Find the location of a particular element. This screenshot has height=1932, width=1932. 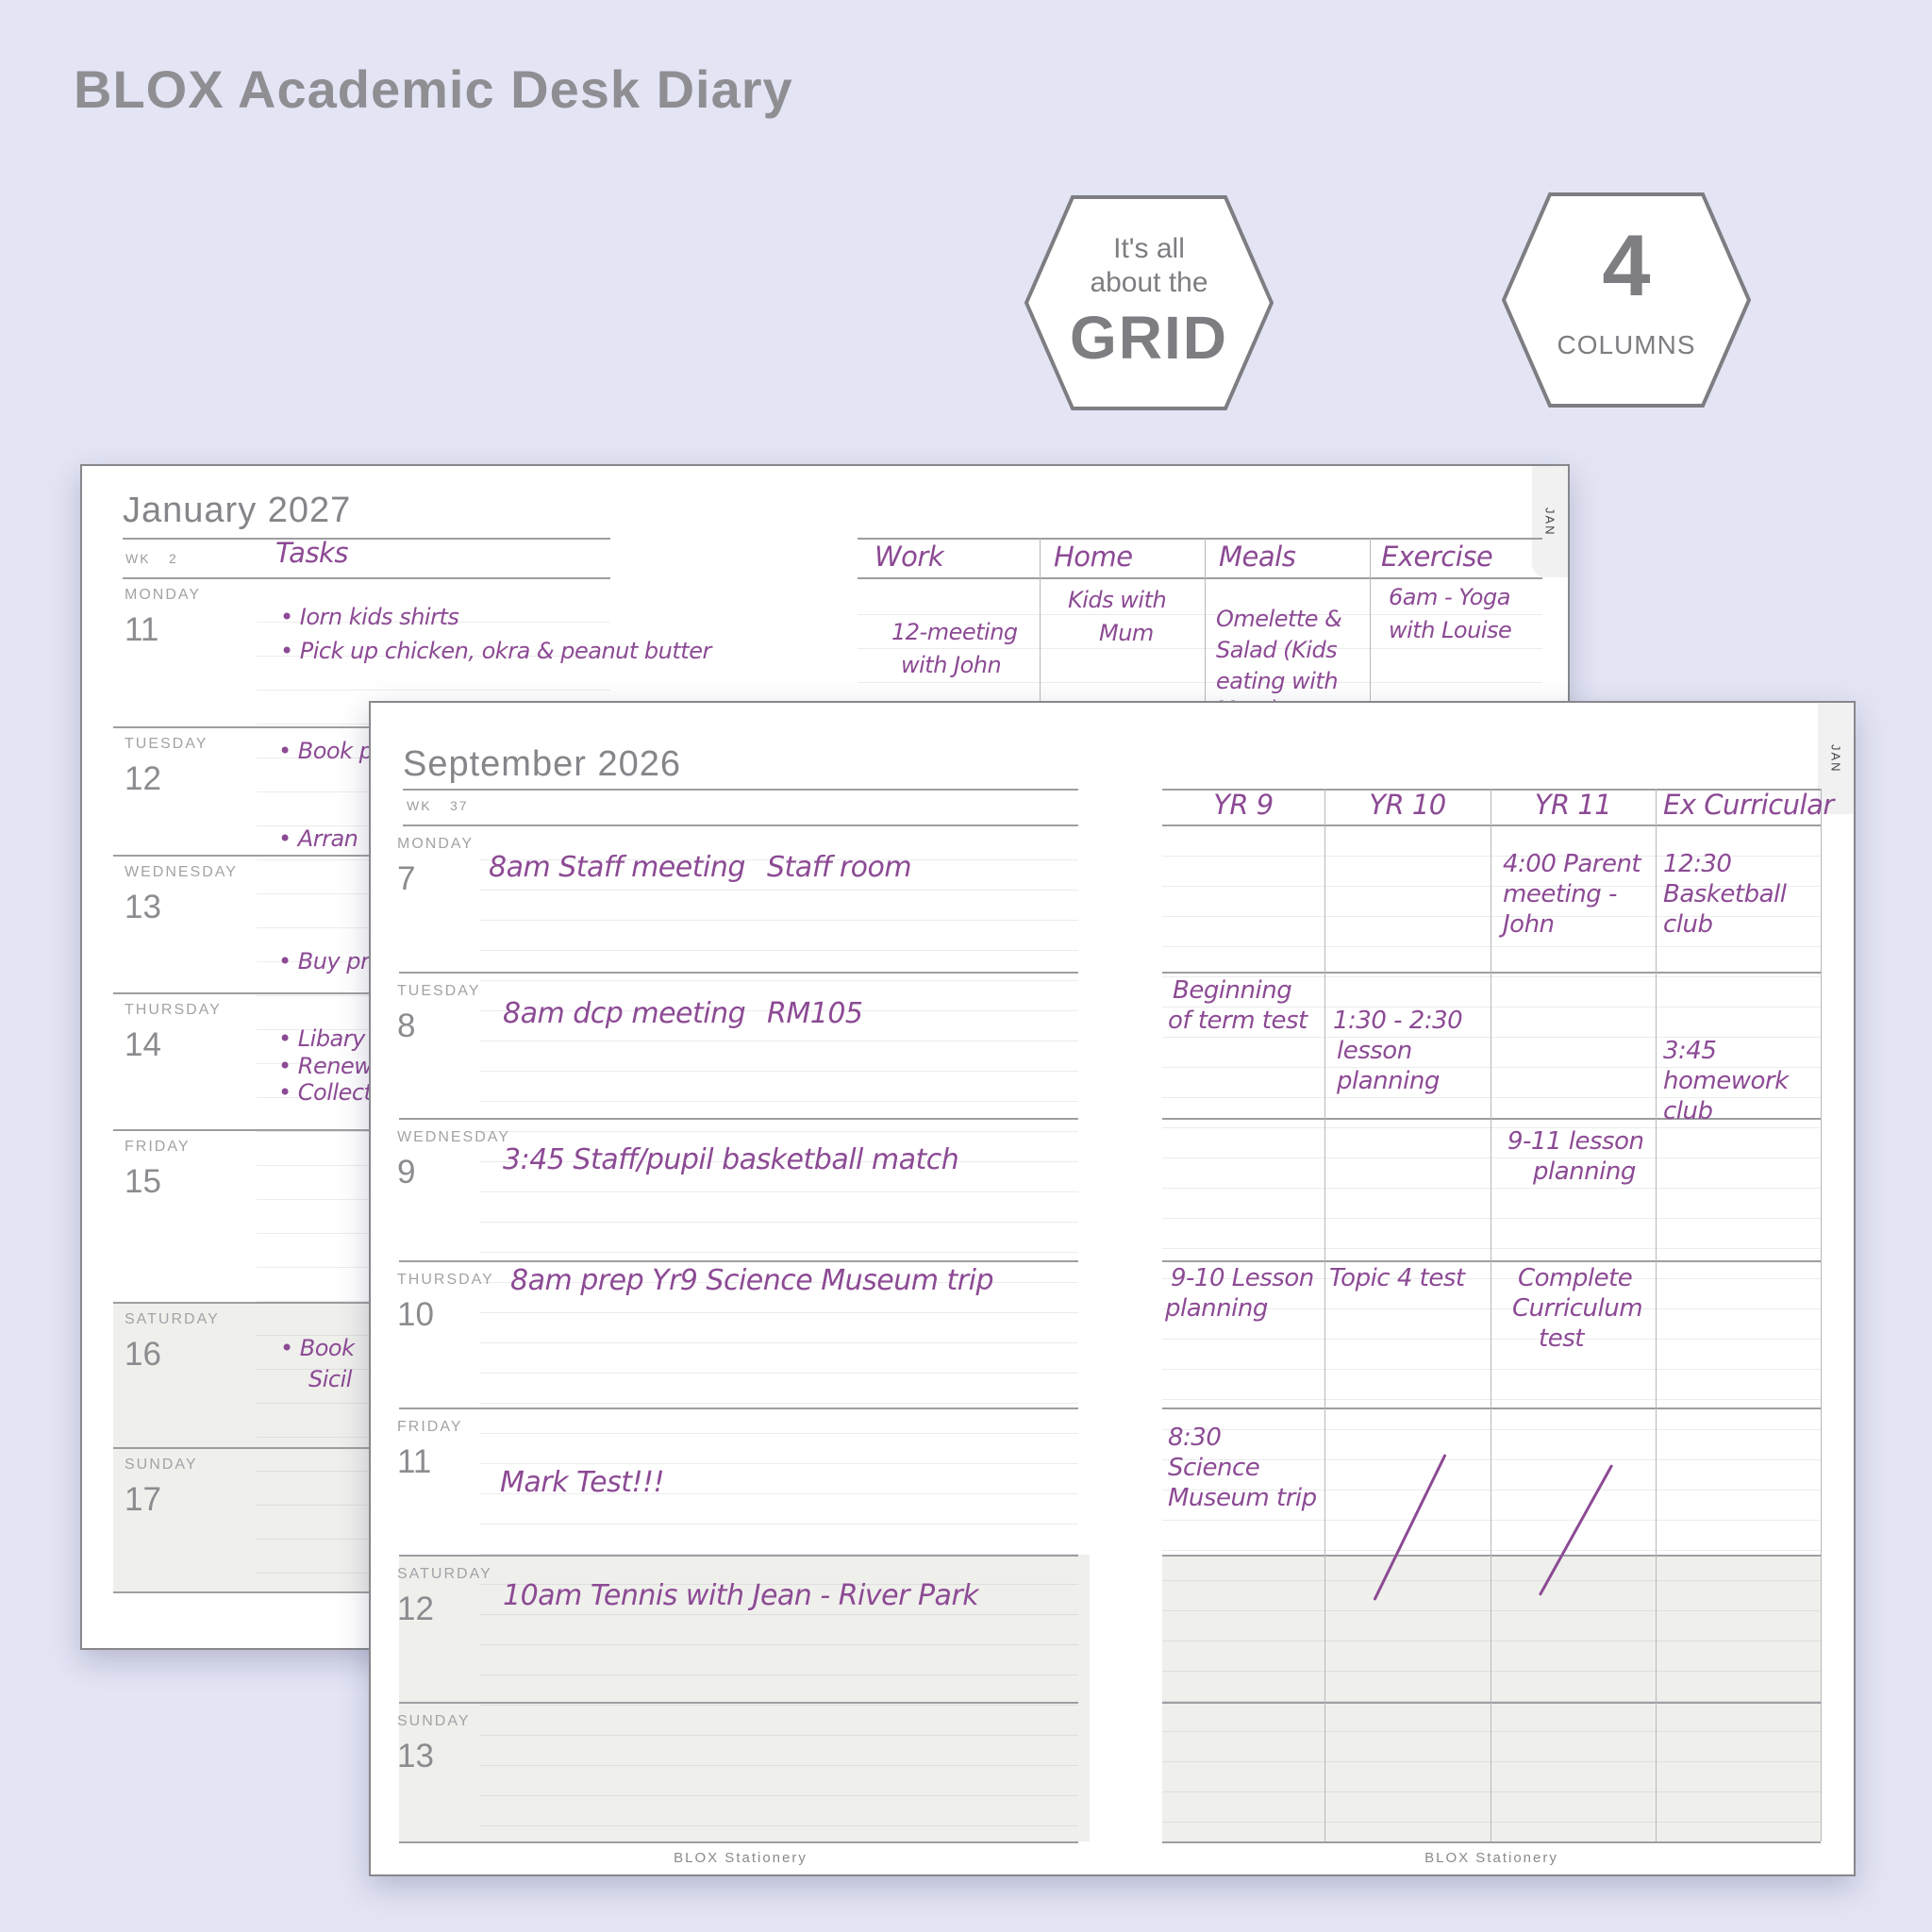

handwritten-task: • Iorn kids shirts is located at coordinates (369, 617).